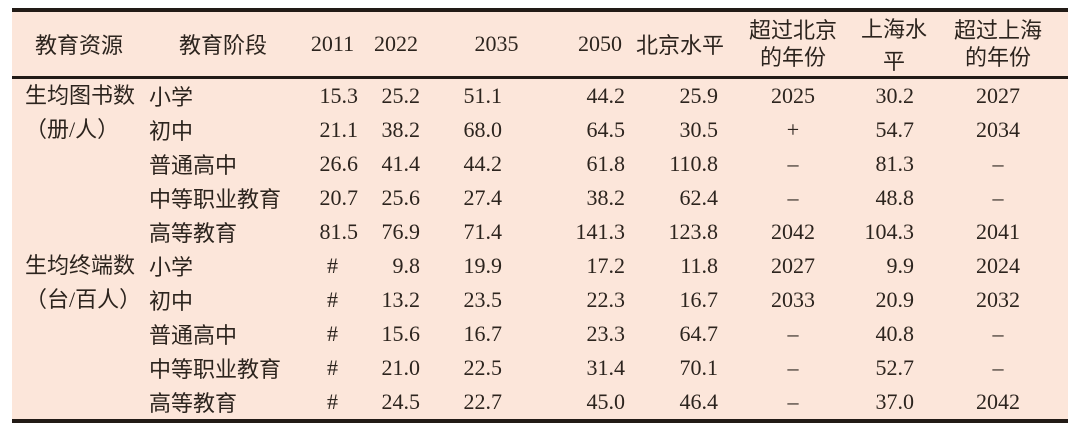 This screenshot has width=1080, height=437. What do you see at coordinates (699, 299) in the screenshot?
I see `cell-beijing-level: 16.7` at bounding box center [699, 299].